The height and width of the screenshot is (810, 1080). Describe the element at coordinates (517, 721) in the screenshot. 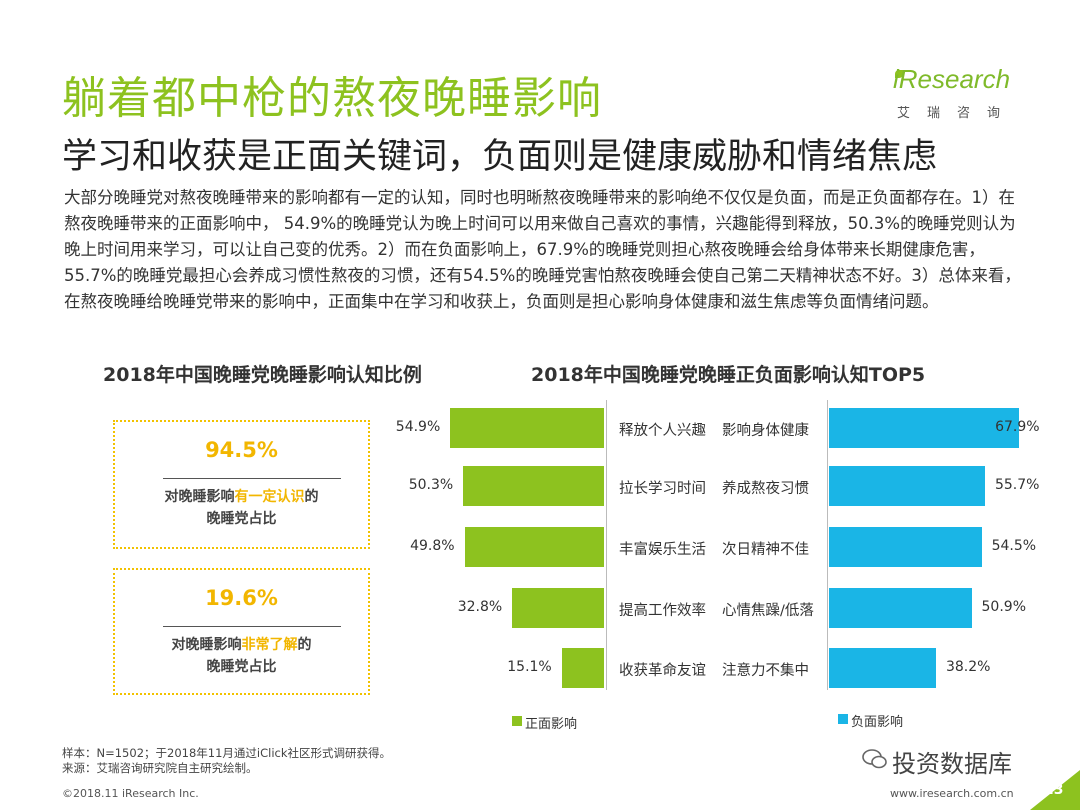

I see `legend-swatch-positive` at that location.